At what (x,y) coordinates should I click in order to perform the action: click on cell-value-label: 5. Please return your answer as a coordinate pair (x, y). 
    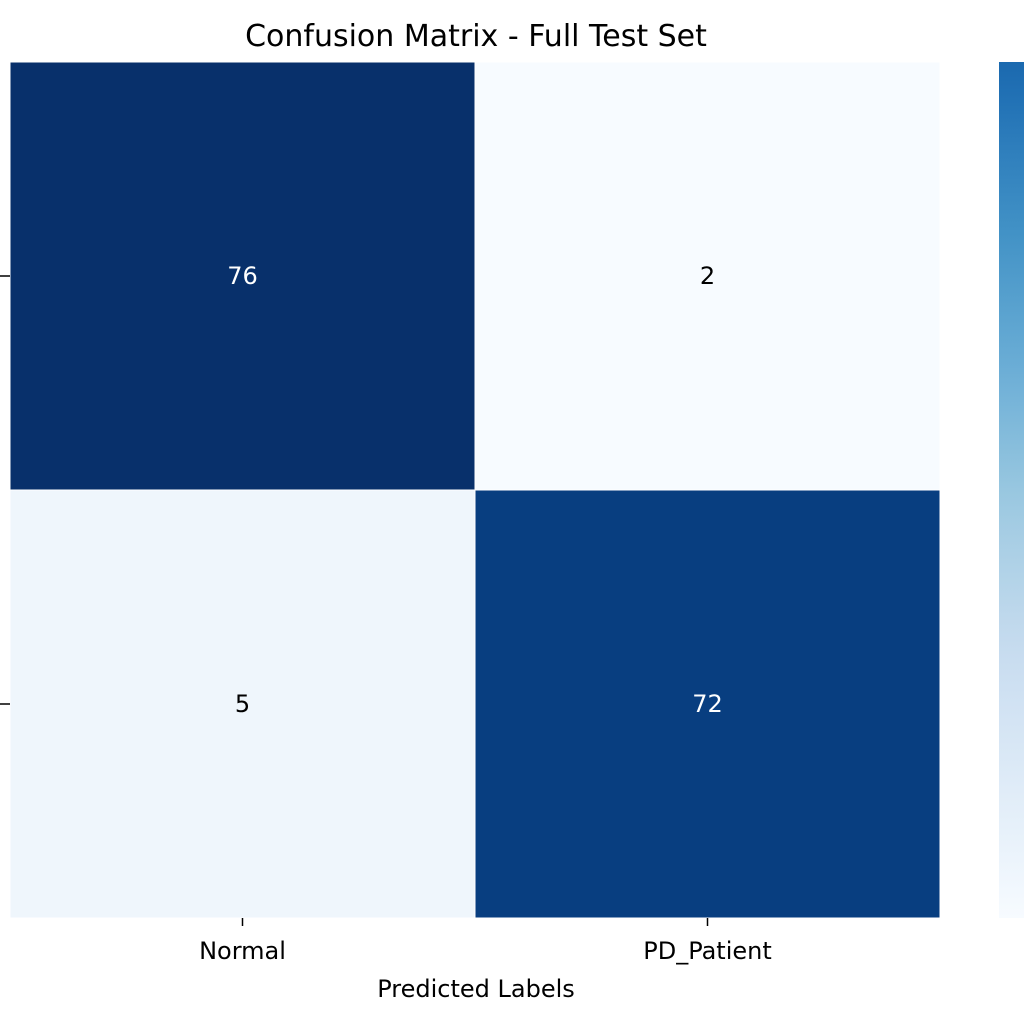
    Looking at the image, I should click on (242, 704).